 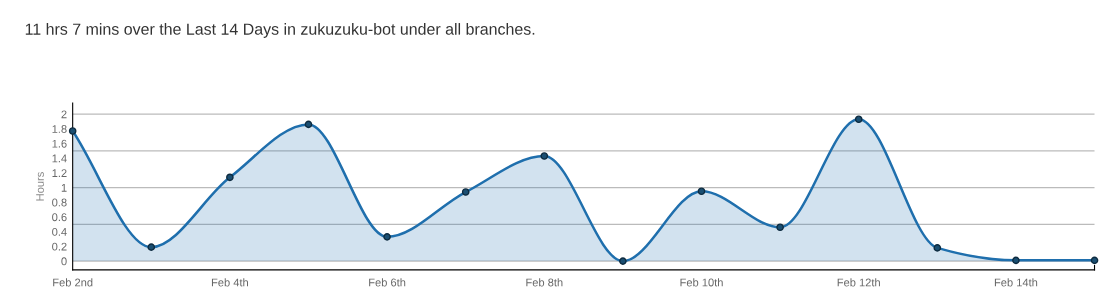 I want to click on x-tick-label: Feb 6th, so click(x=387, y=282).